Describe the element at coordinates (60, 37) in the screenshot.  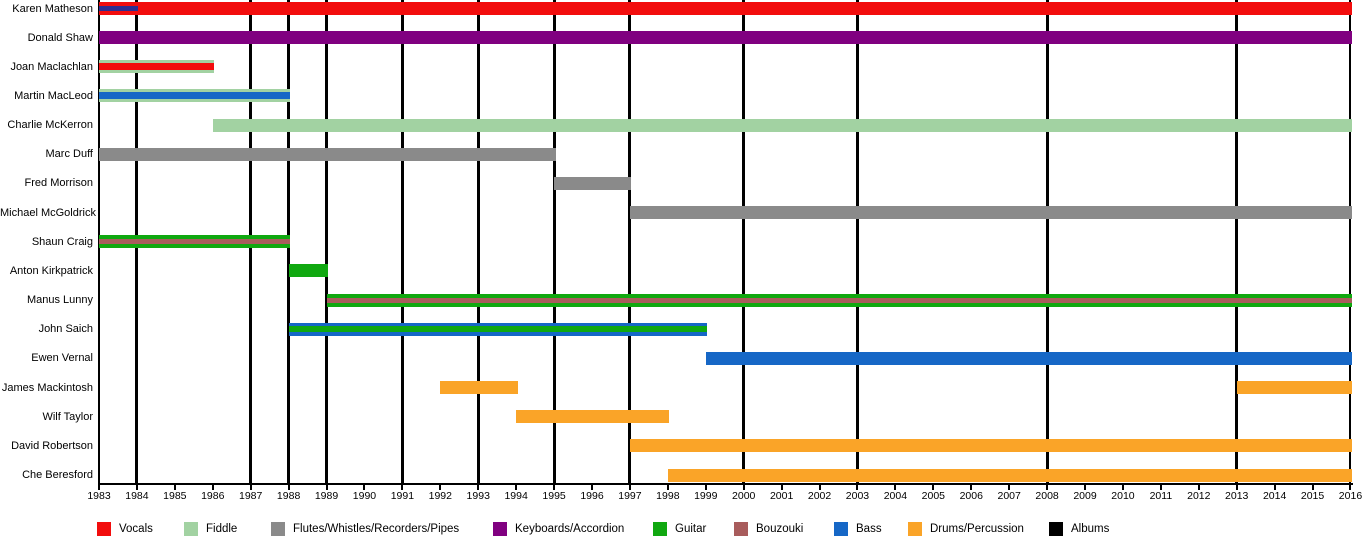
I see `member-label: Donald Shaw` at that location.